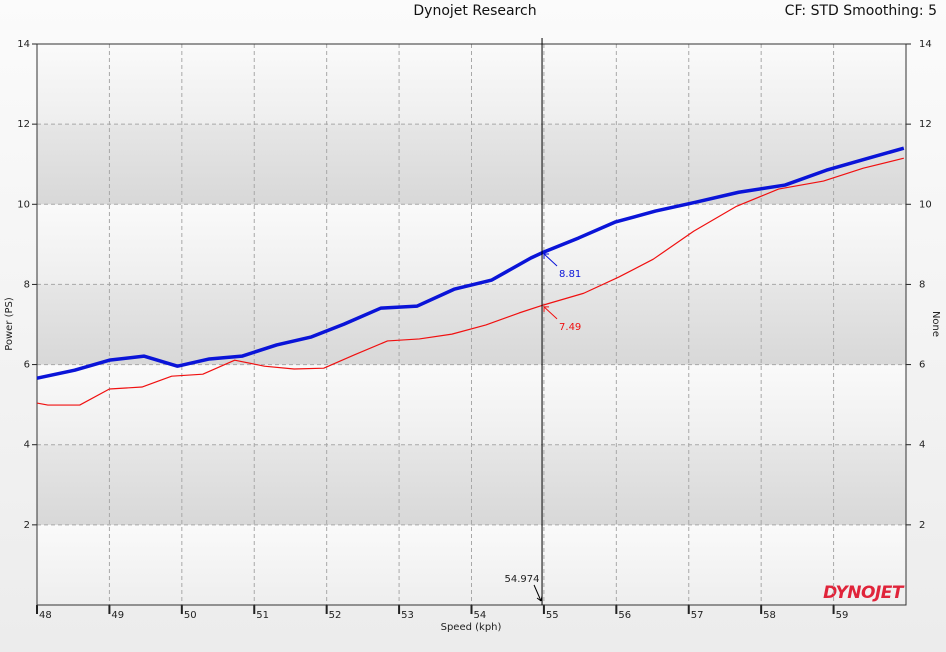 This screenshot has height=652, width=946. I want to click on x-tick-label: 49, so click(117, 615).